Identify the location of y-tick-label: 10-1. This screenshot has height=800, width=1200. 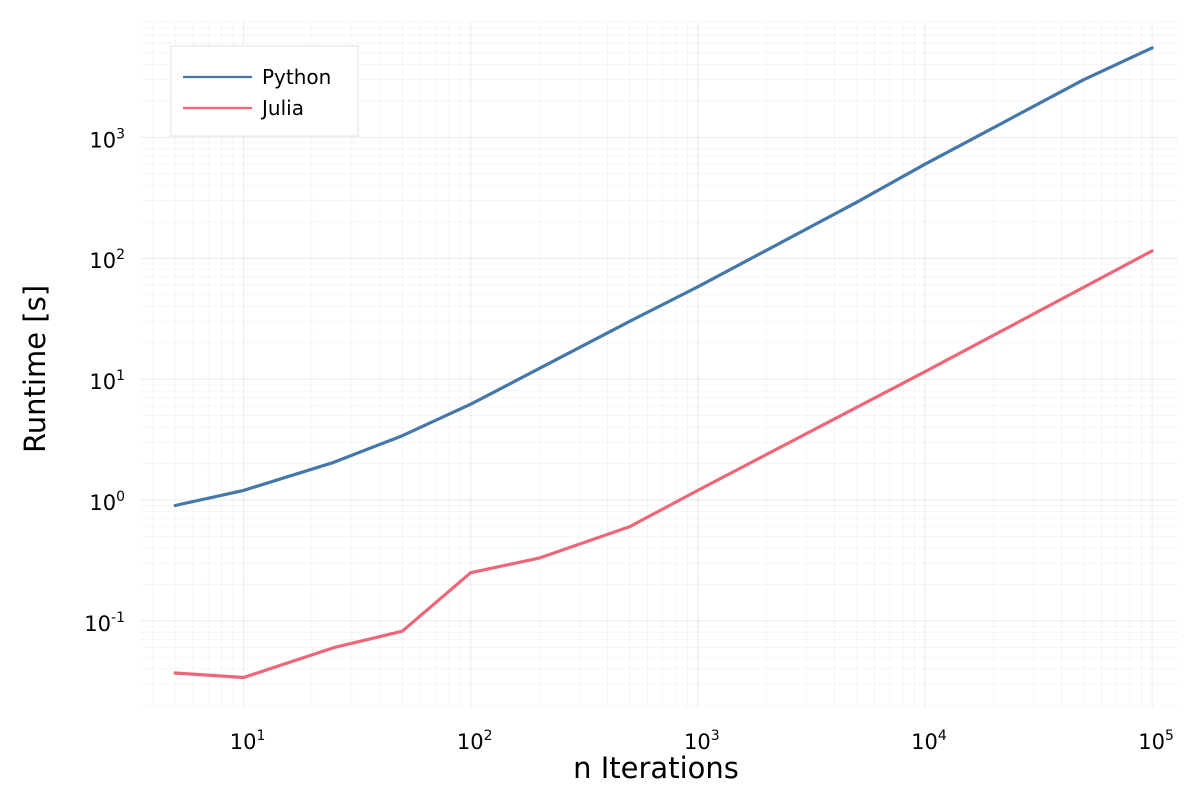
(104, 623).